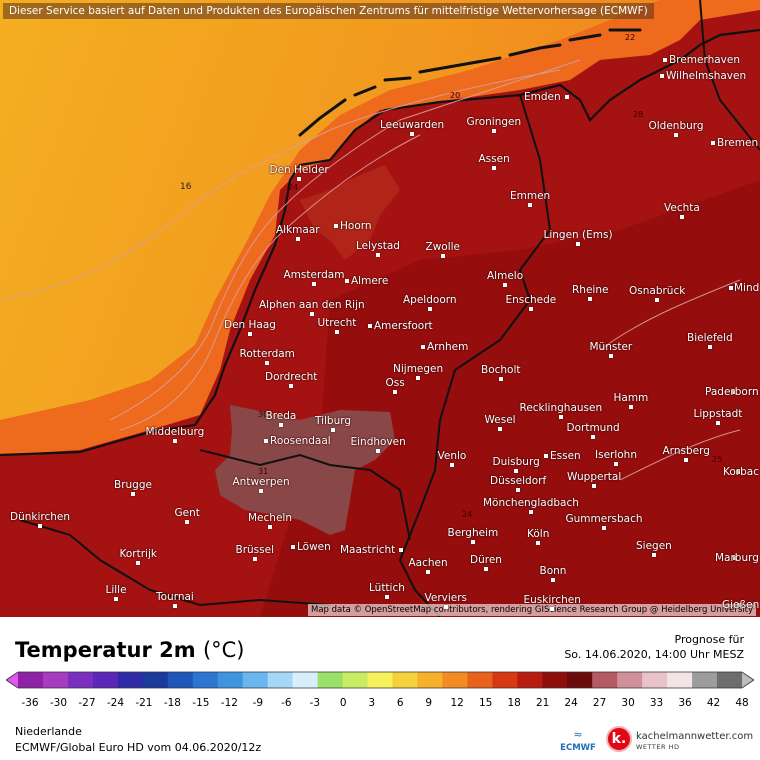 This screenshot has width=760, height=760. Describe the element at coordinates (531, 503) in the screenshot. I see `city-label: Mönchengladbach` at that location.